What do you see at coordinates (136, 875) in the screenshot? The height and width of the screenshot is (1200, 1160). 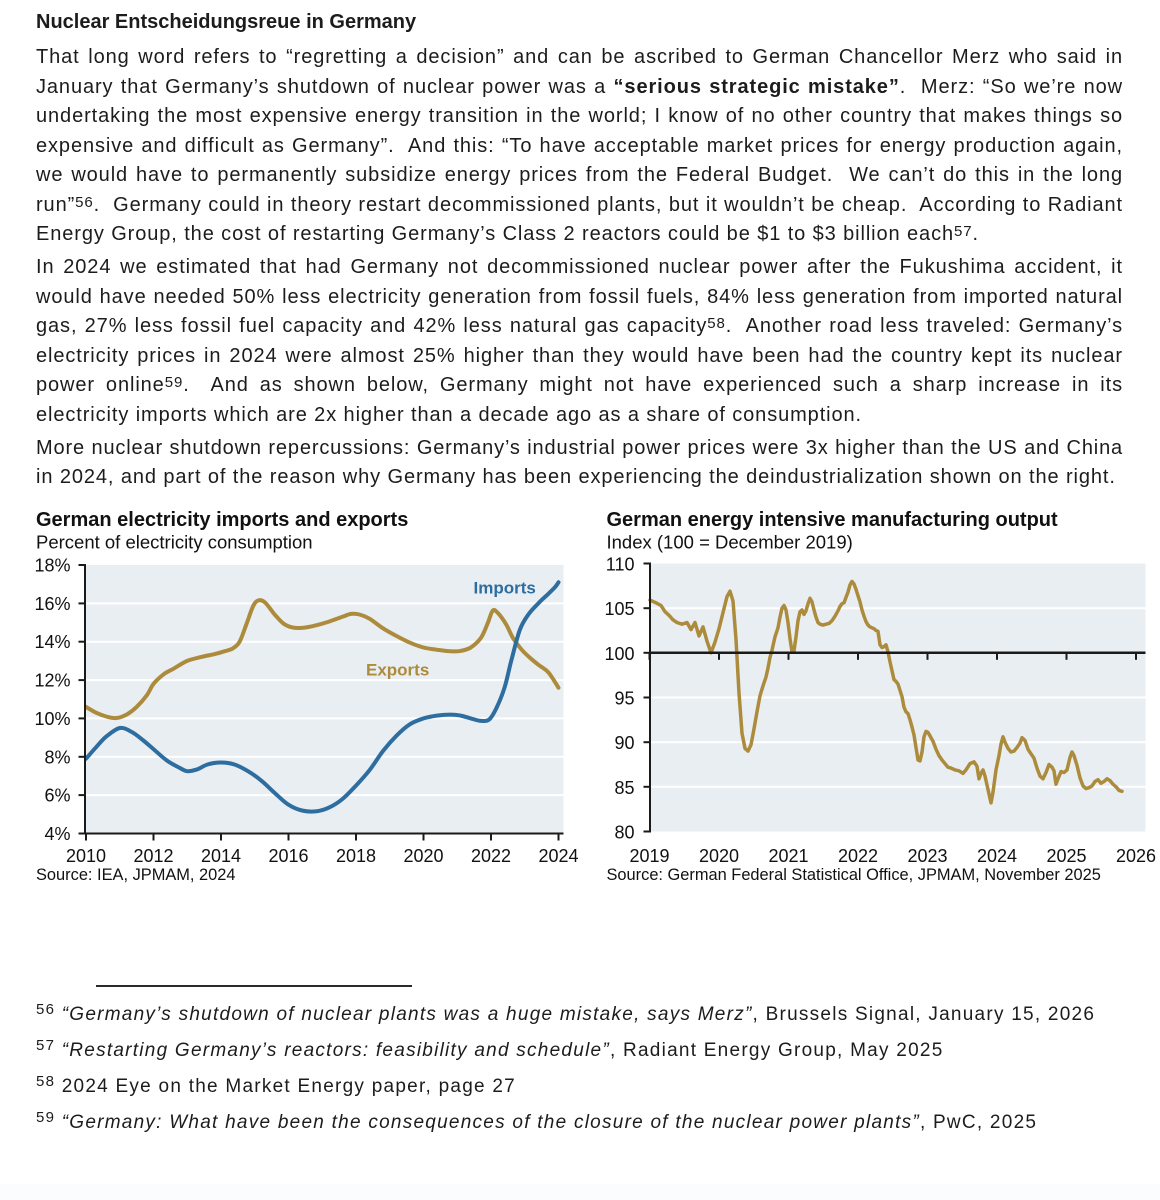 I see `svg-text: Source: IEA, JPMAM, 2024` at bounding box center [136, 875].